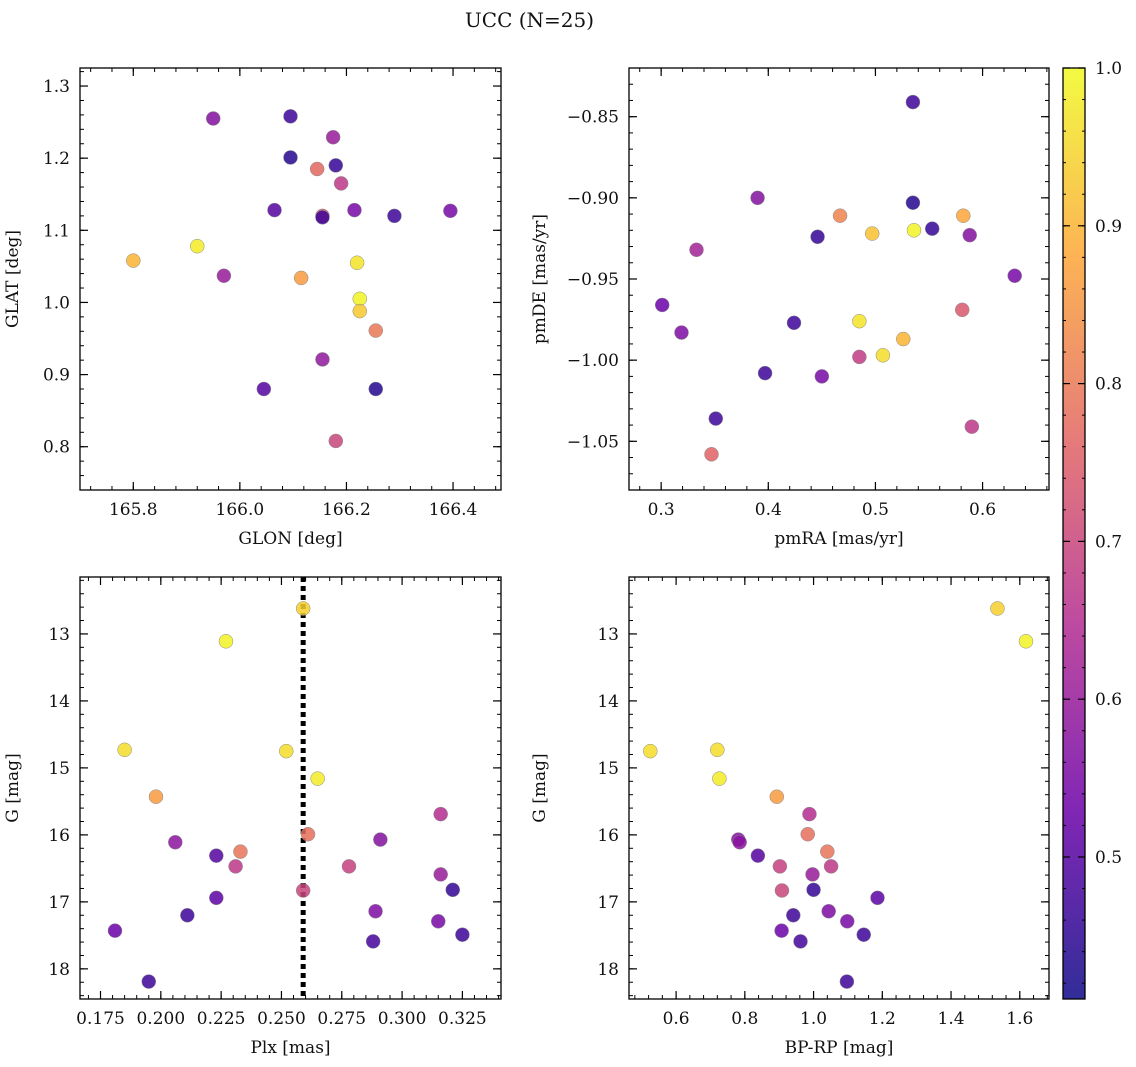 The width and height of the screenshot is (1136, 1067). Describe the element at coordinates (346, 510) in the screenshot. I see `x-tick-label: 166.2` at that location.